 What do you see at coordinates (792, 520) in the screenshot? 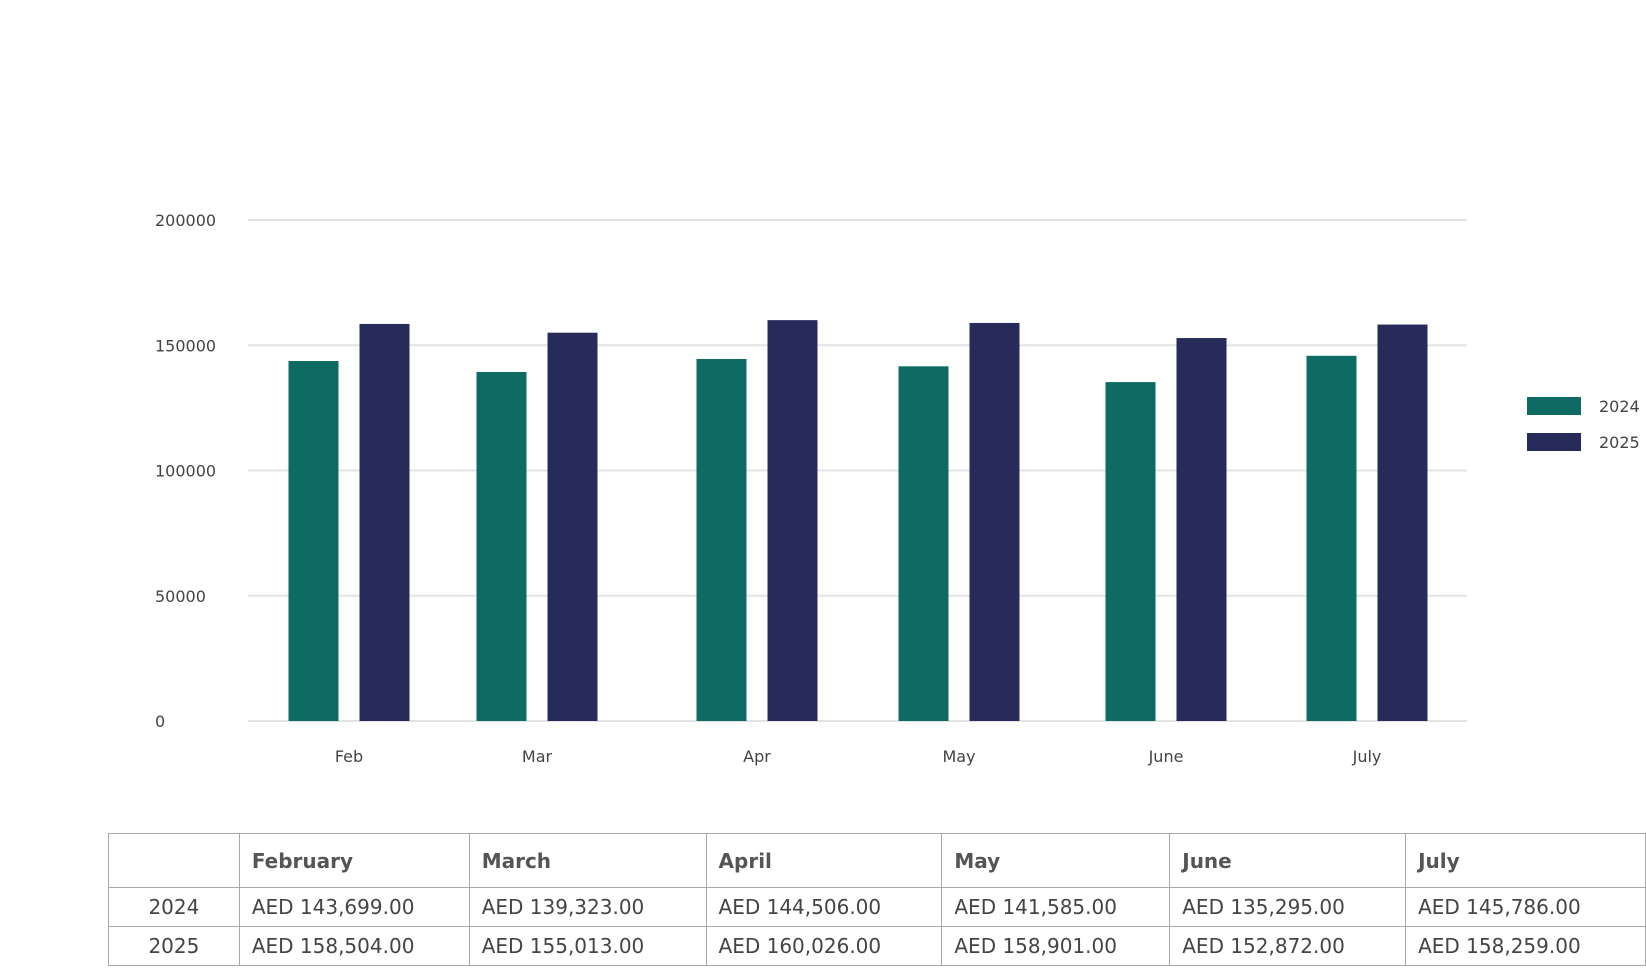
I see `bar-2025-apr` at bounding box center [792, 520].